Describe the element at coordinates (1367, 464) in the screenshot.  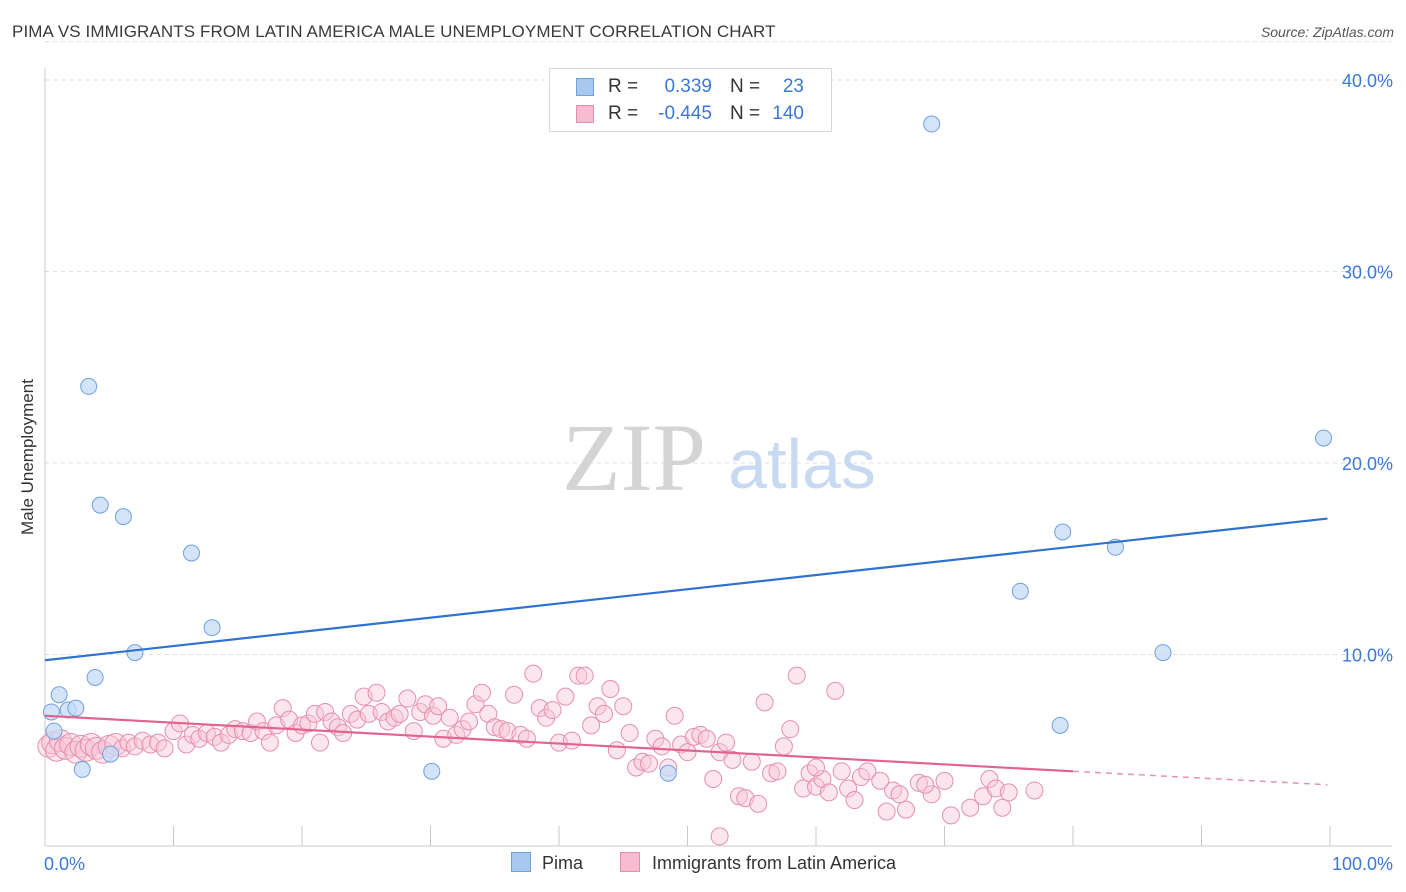
I see `y-tick-label: 20.0%` at that location.